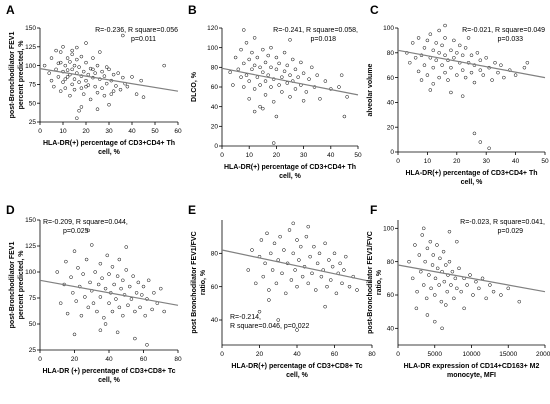  I want to click on x-tick-label: 0, so click(222, 354).